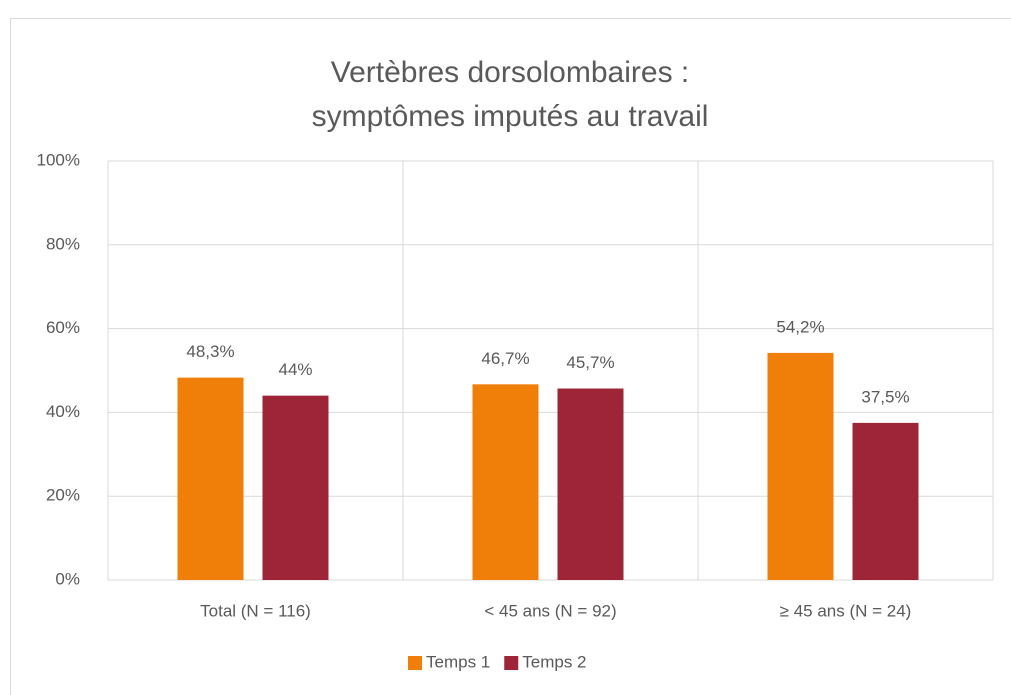 Image resolution: width=1011 pixels, height=695 pixels. I want to click on legend-label: Temps 1, so click(458, 661).